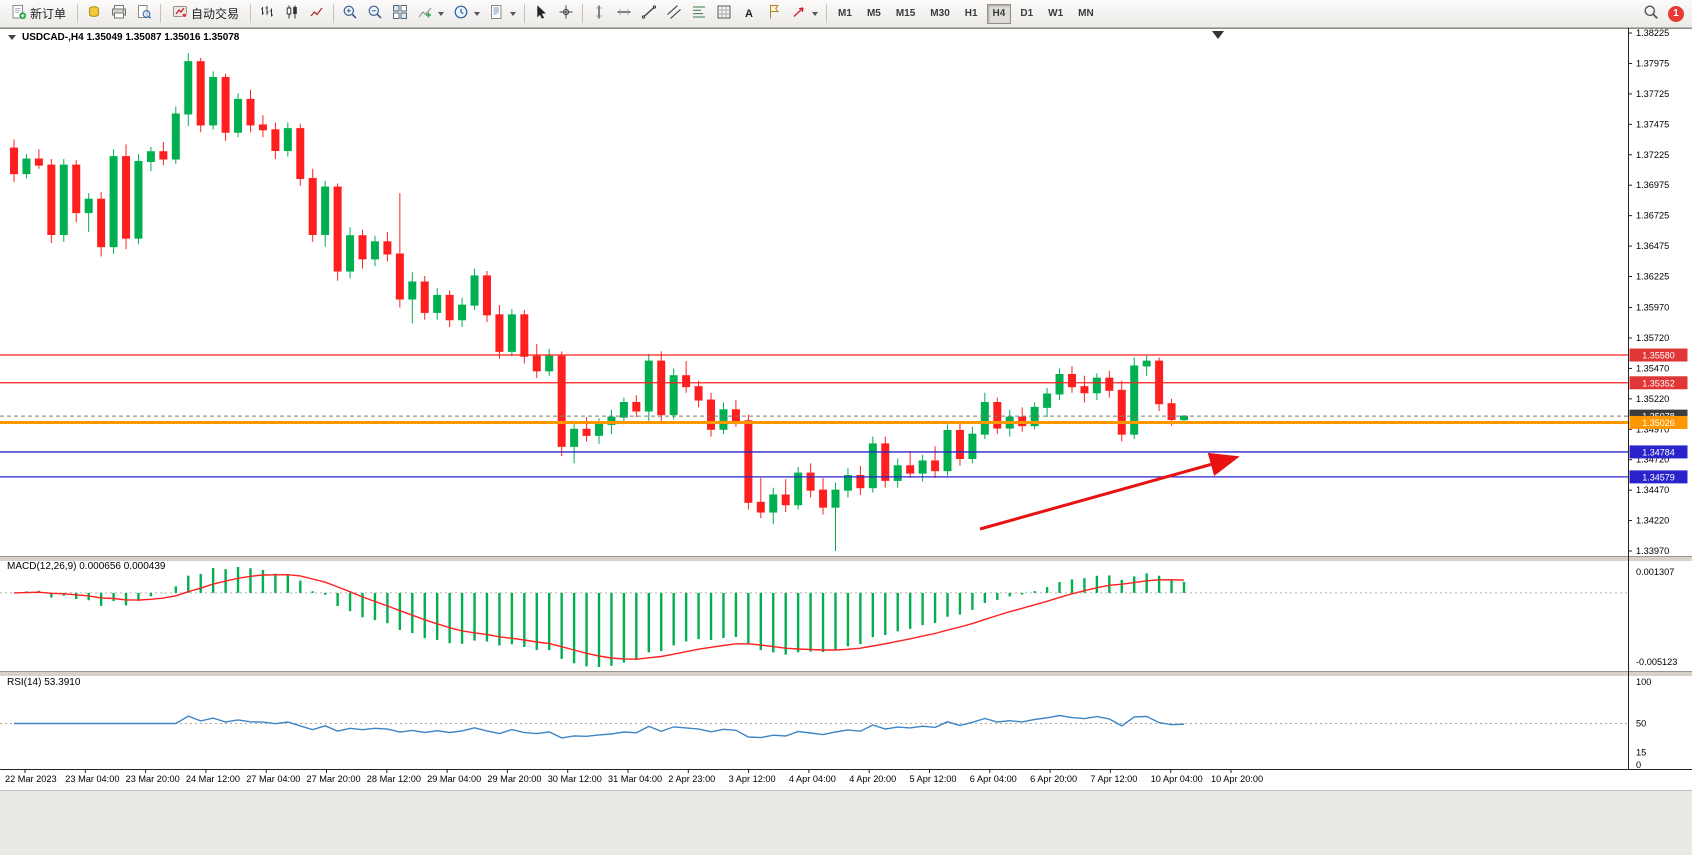  I want to click on new-order-button: 新订单, so click(38, 14).